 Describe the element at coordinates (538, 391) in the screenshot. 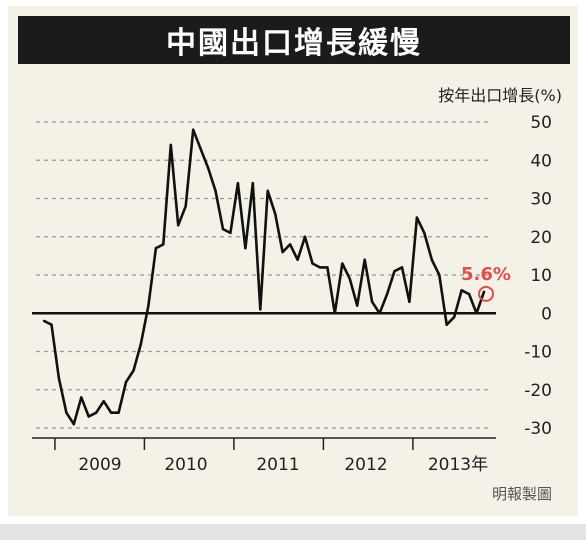

I see `y-tick-label: -20` at that location.